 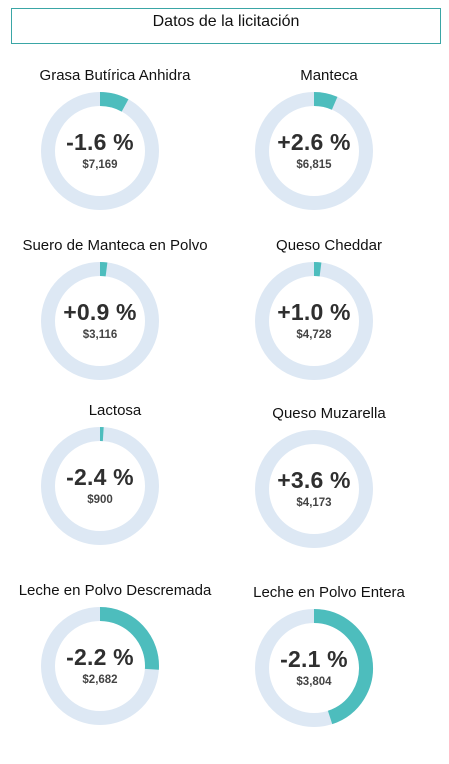 I want to click on price-value: $3,116, so click(x=100, y=335).